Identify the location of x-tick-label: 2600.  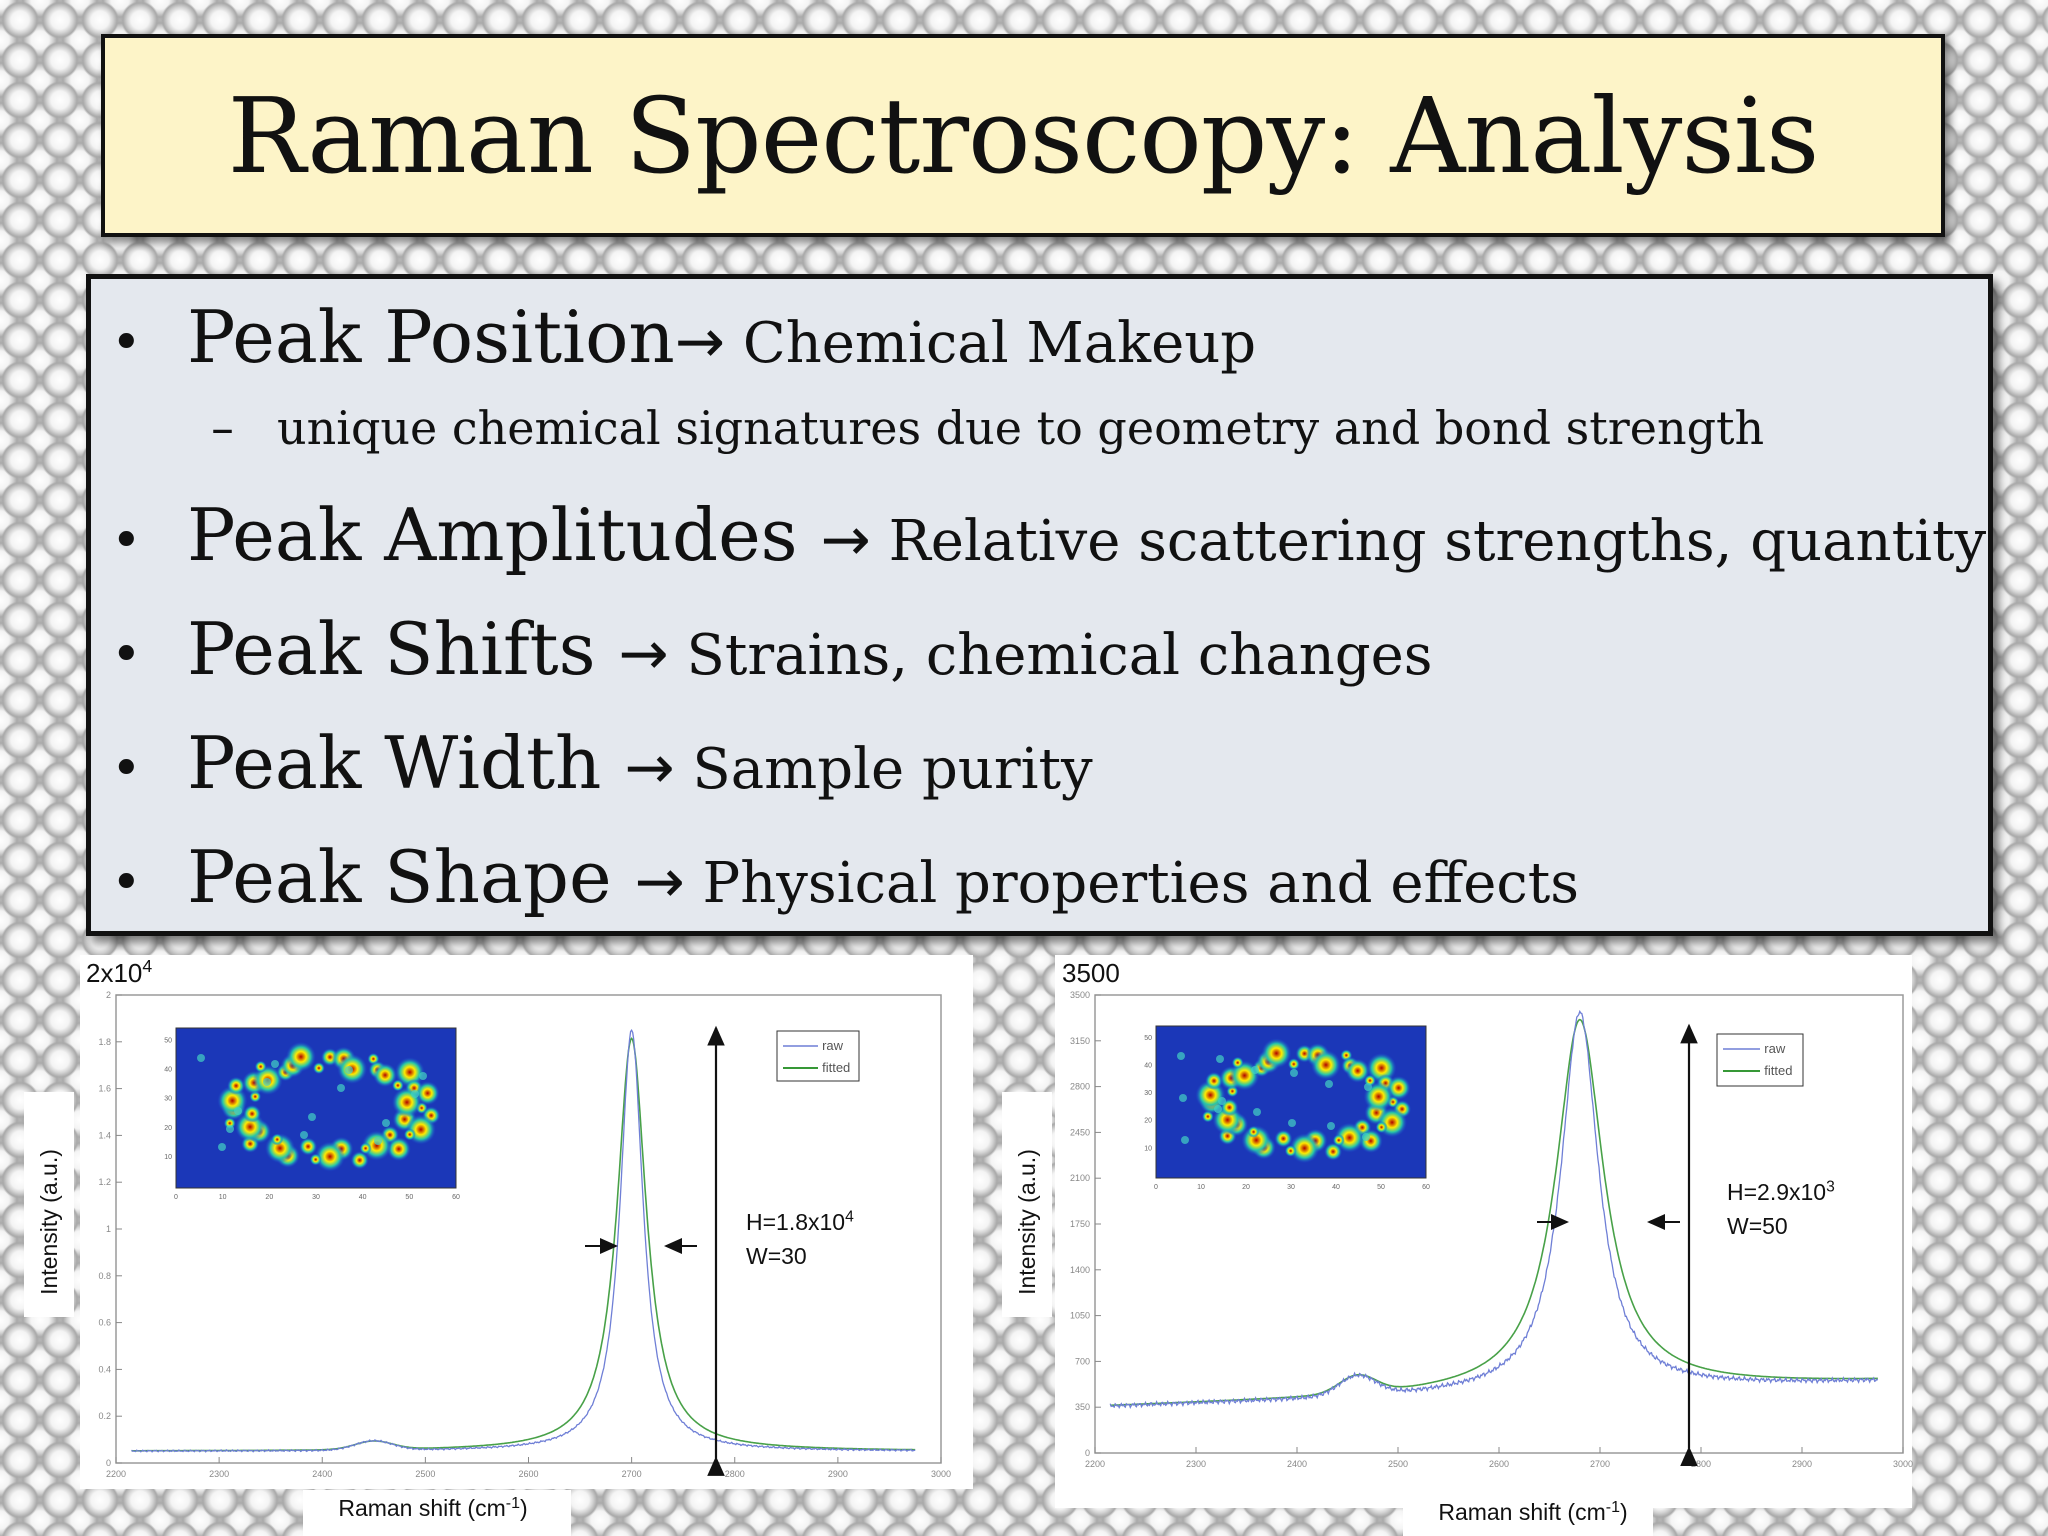
(1499, 1464).